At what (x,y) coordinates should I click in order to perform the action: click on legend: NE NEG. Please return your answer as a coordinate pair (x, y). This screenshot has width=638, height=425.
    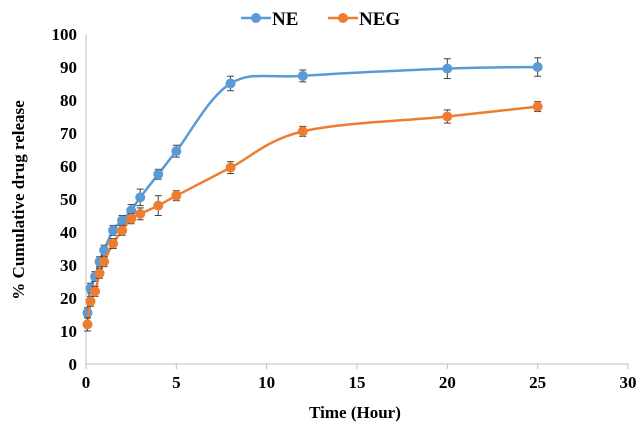
    Looking at the image, I should click on (320, 19).